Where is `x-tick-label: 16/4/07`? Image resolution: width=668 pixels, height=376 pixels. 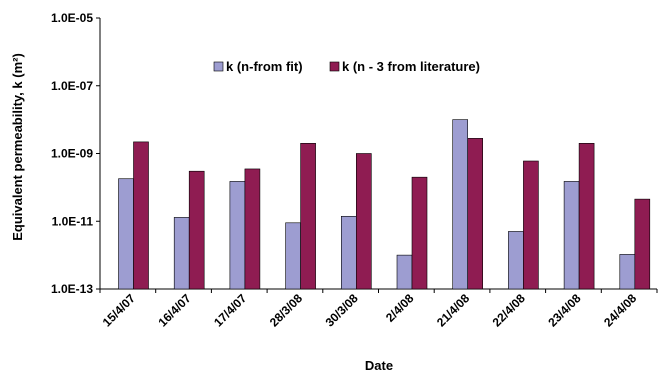
x-tick-label: 16/4/07 is located at coordinates (174, 310).